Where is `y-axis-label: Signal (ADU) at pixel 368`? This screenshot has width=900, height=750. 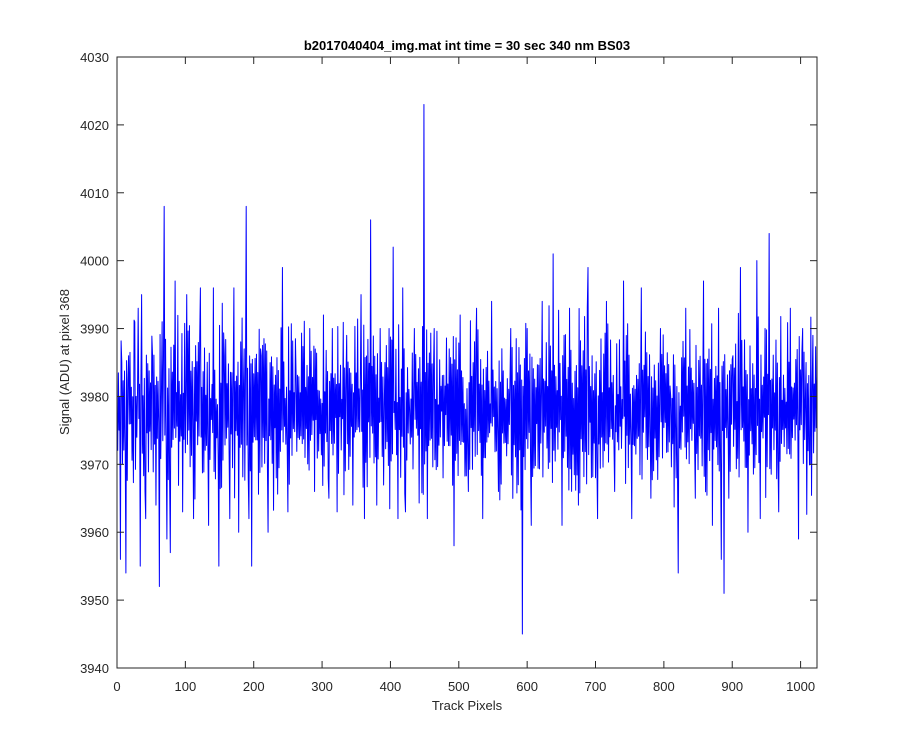 y-axis-label: Signal (ADU) at pixel 368 is located at coordinates (64, 362).